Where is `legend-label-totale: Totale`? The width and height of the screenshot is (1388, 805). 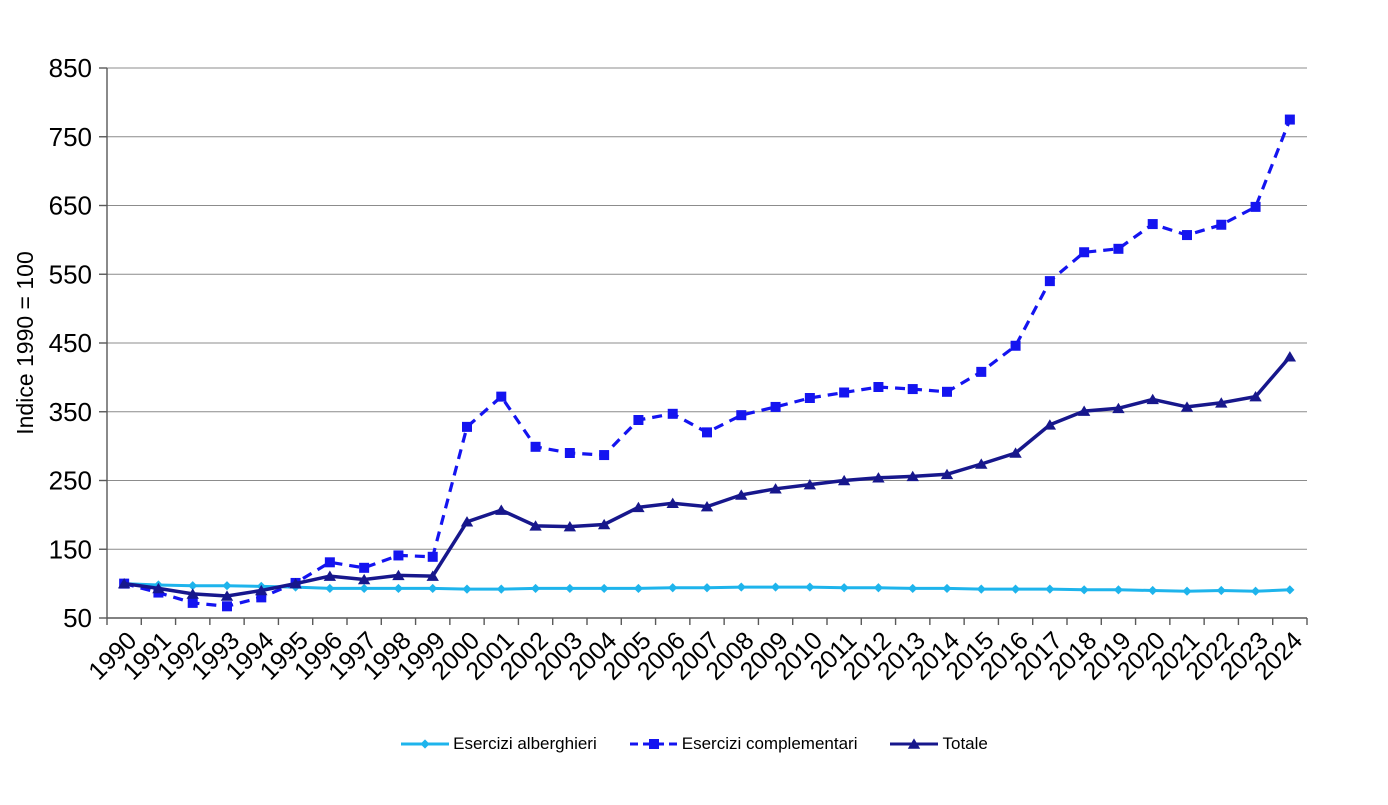 legend-label-totale: Totale is located at coordinates (965, 743).